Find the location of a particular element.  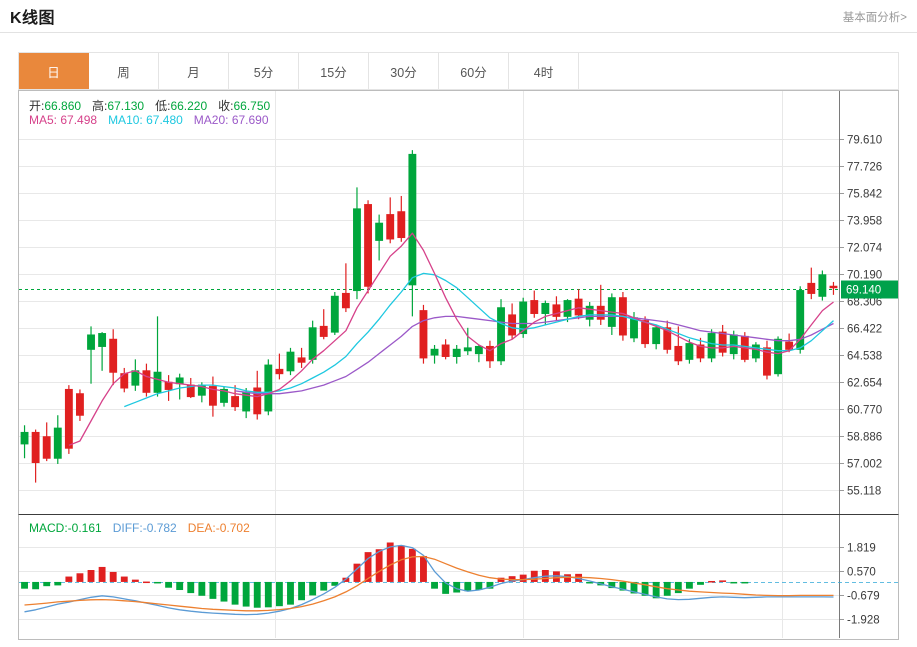

price-axis-tick: 66.422 is located at coordinates (864, 330).